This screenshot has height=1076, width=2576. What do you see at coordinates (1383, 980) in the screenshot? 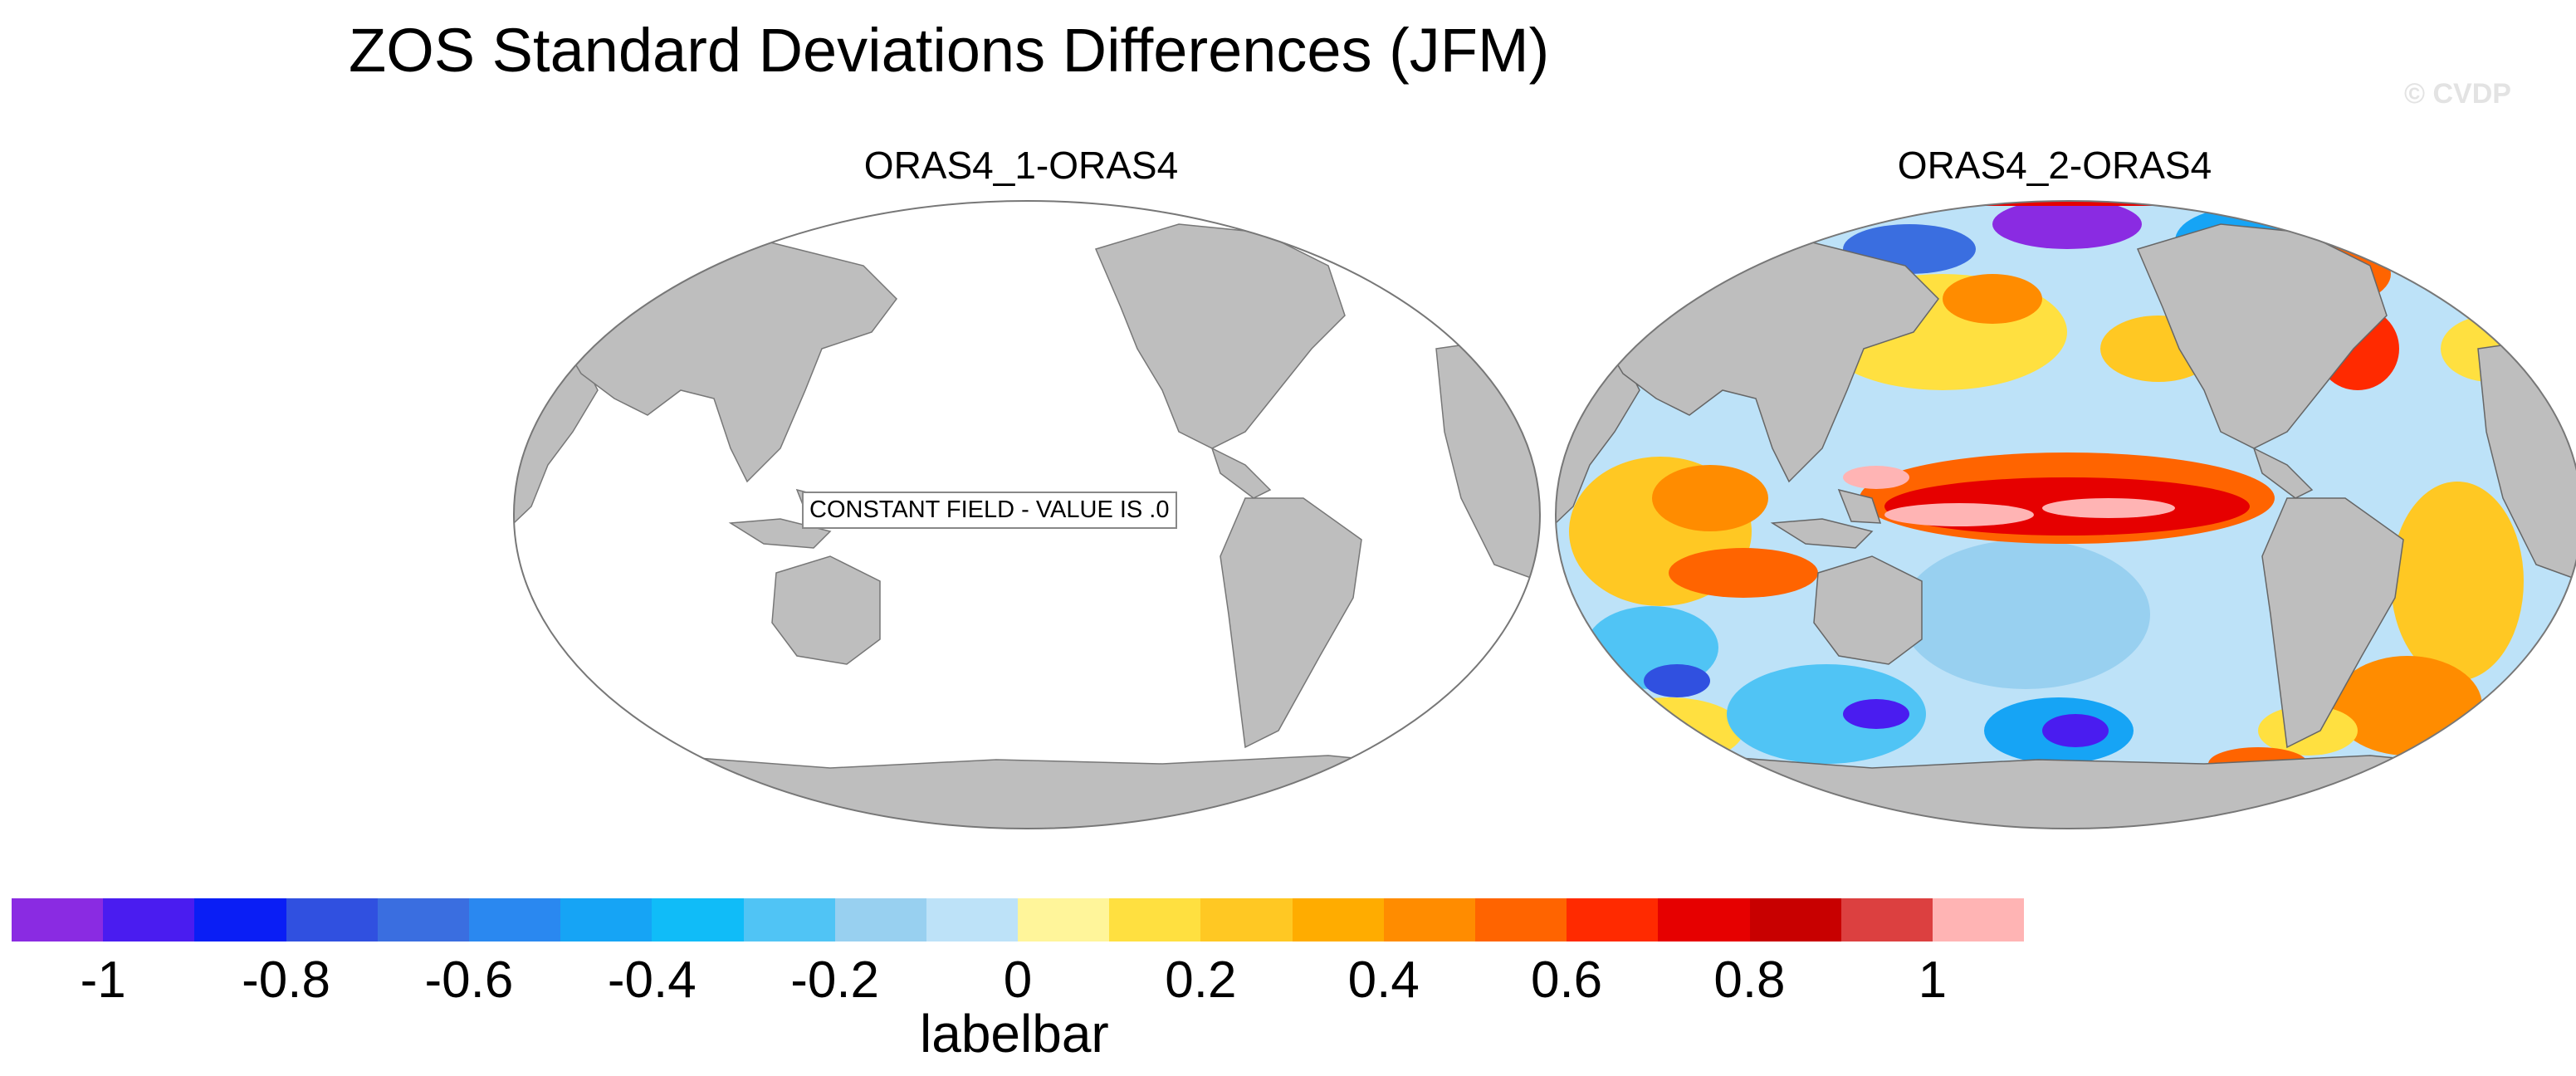
I see `colorbar-tick-label: 0.4` at bounding box center [1383, 980].